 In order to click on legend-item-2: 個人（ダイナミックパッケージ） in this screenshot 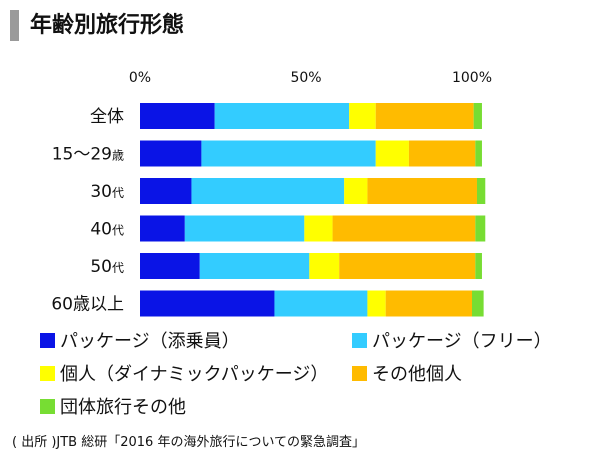, I will do `click(184, 375)`.